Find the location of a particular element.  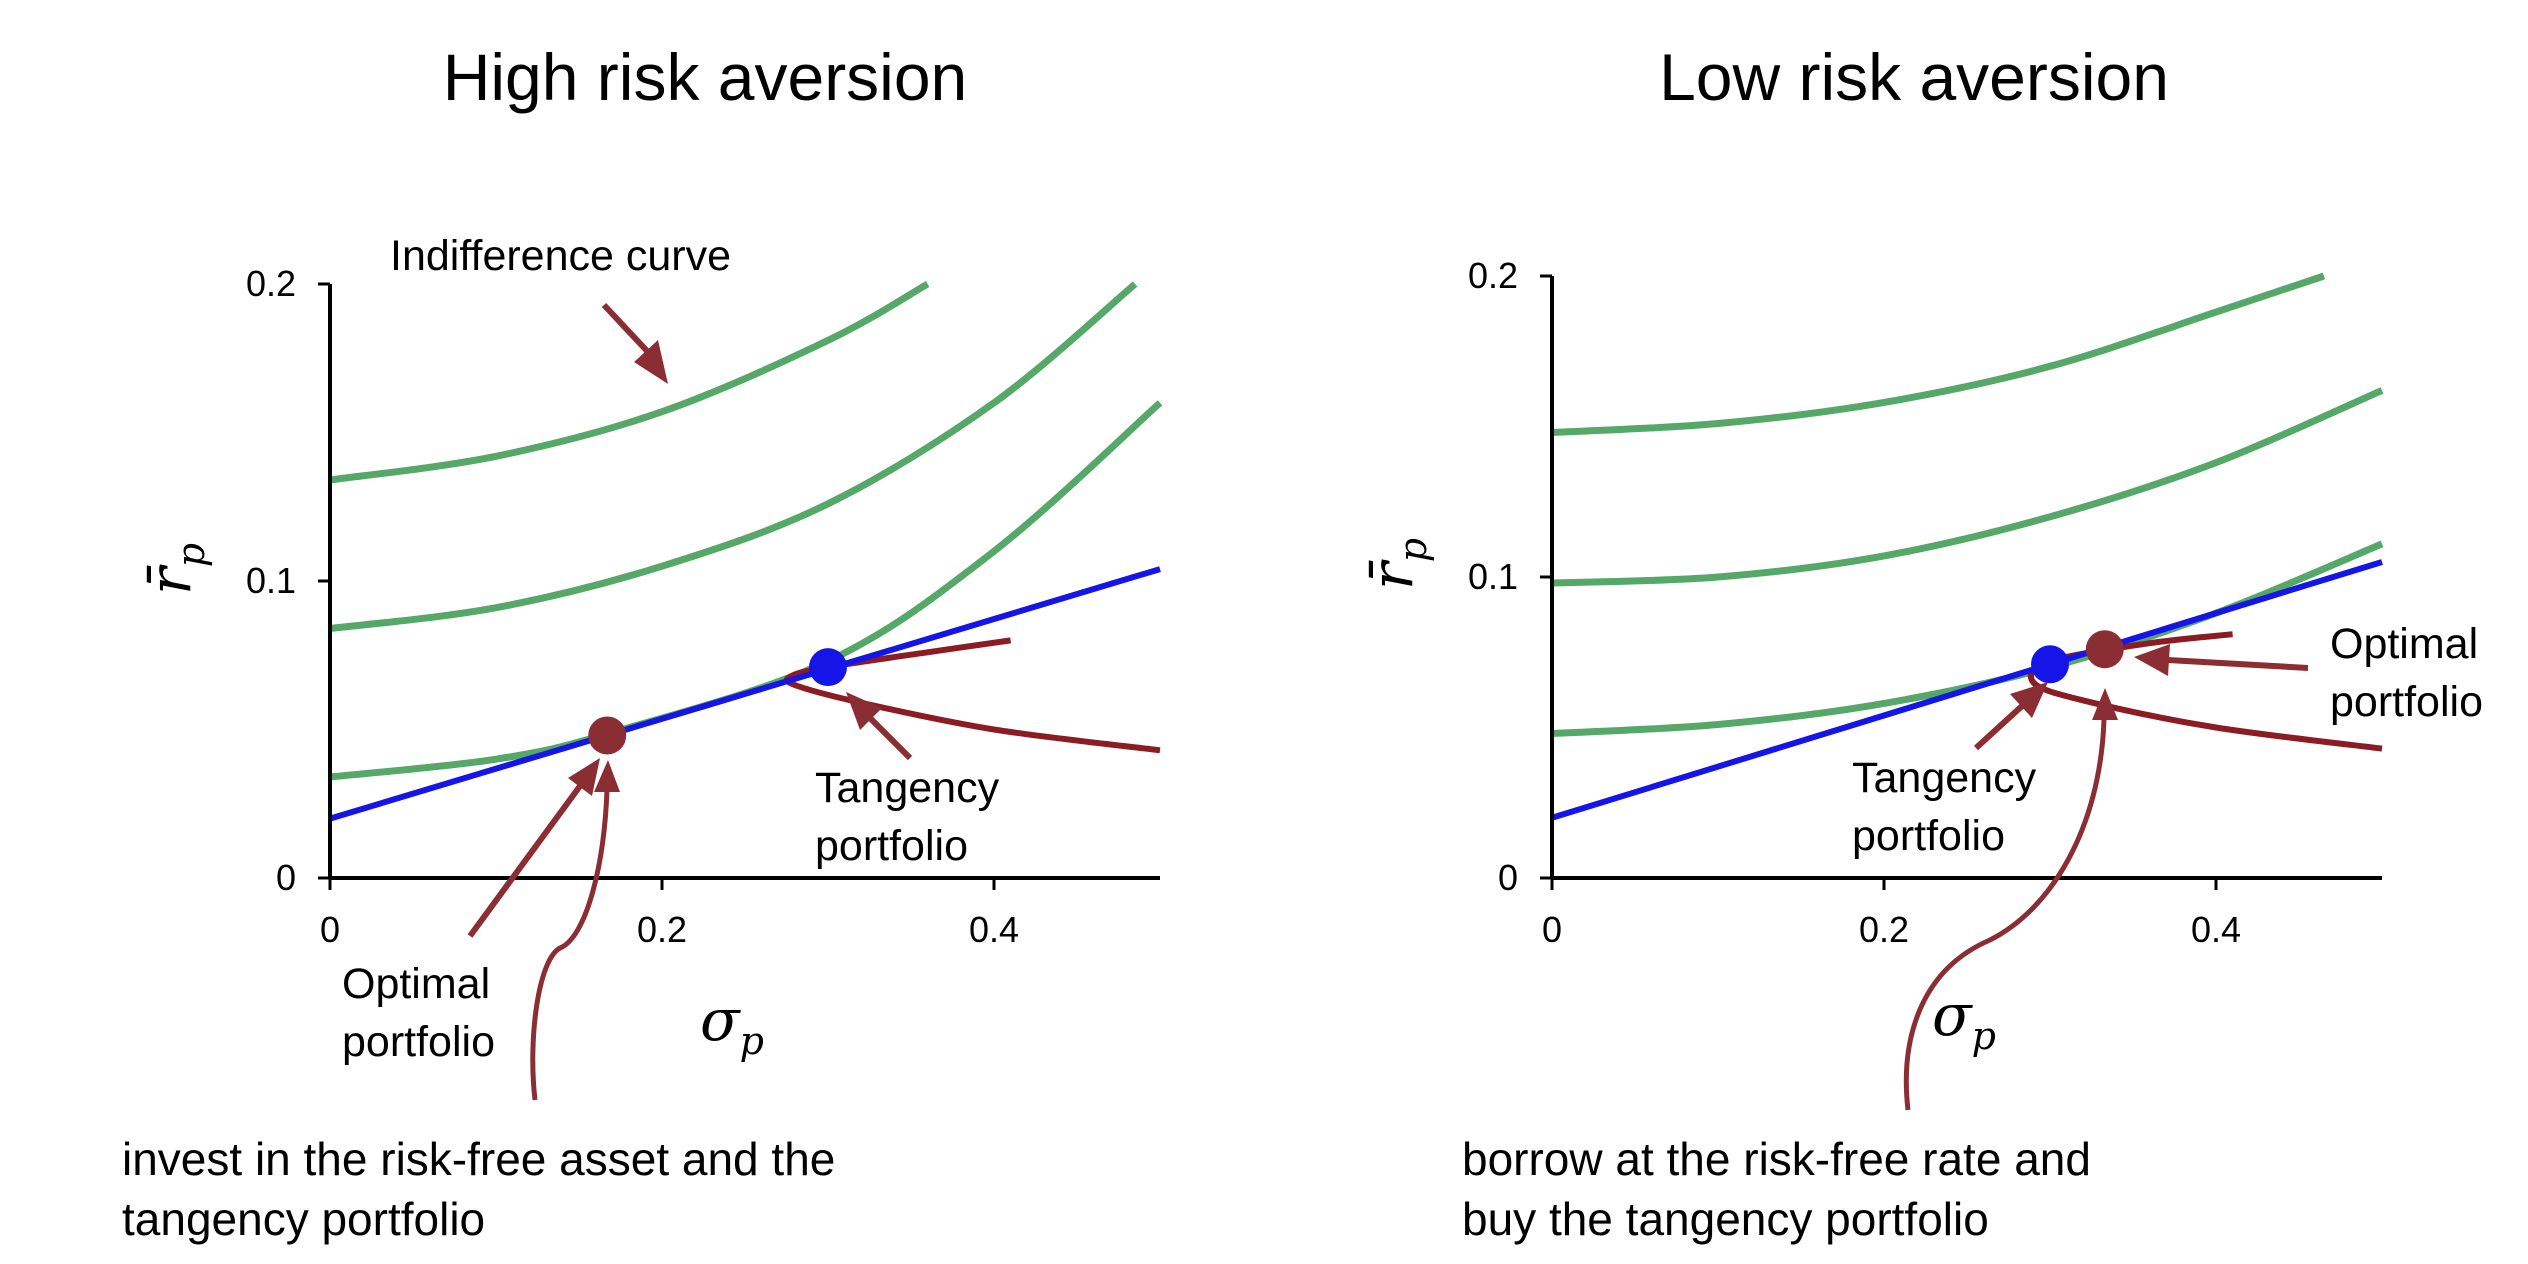

chart-title: Low risk aversion is located at coordinates (1914, 77).